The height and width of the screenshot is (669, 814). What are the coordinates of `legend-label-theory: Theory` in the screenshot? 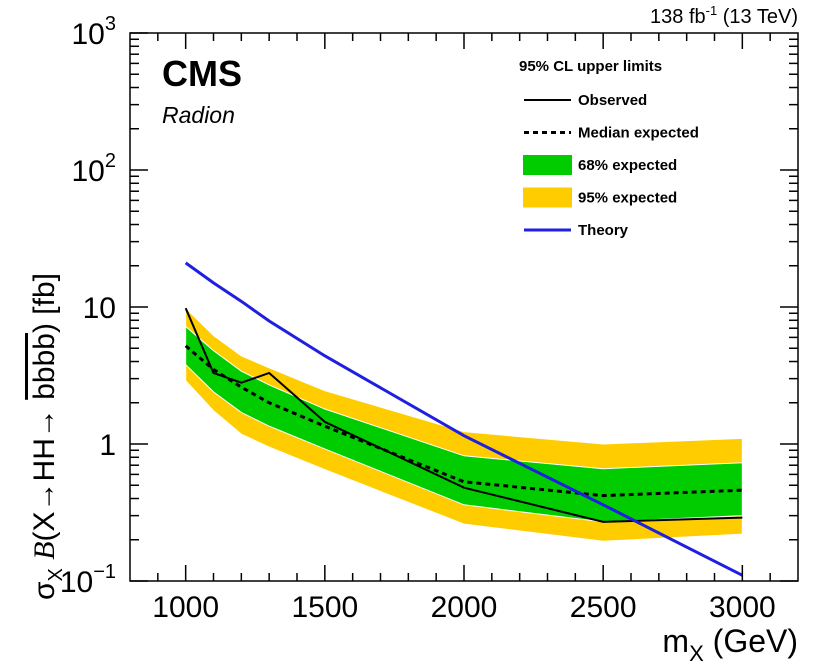 It's located at (603, 230).